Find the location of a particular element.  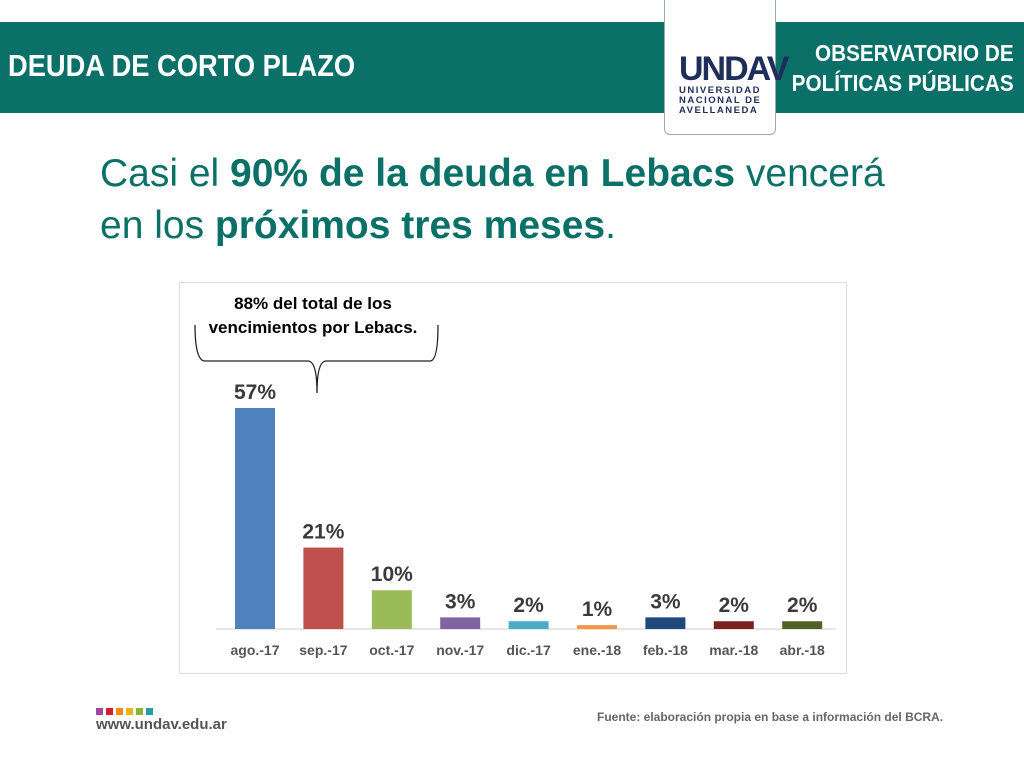

bar-ene.-18 is located at coordinates (597, 627).